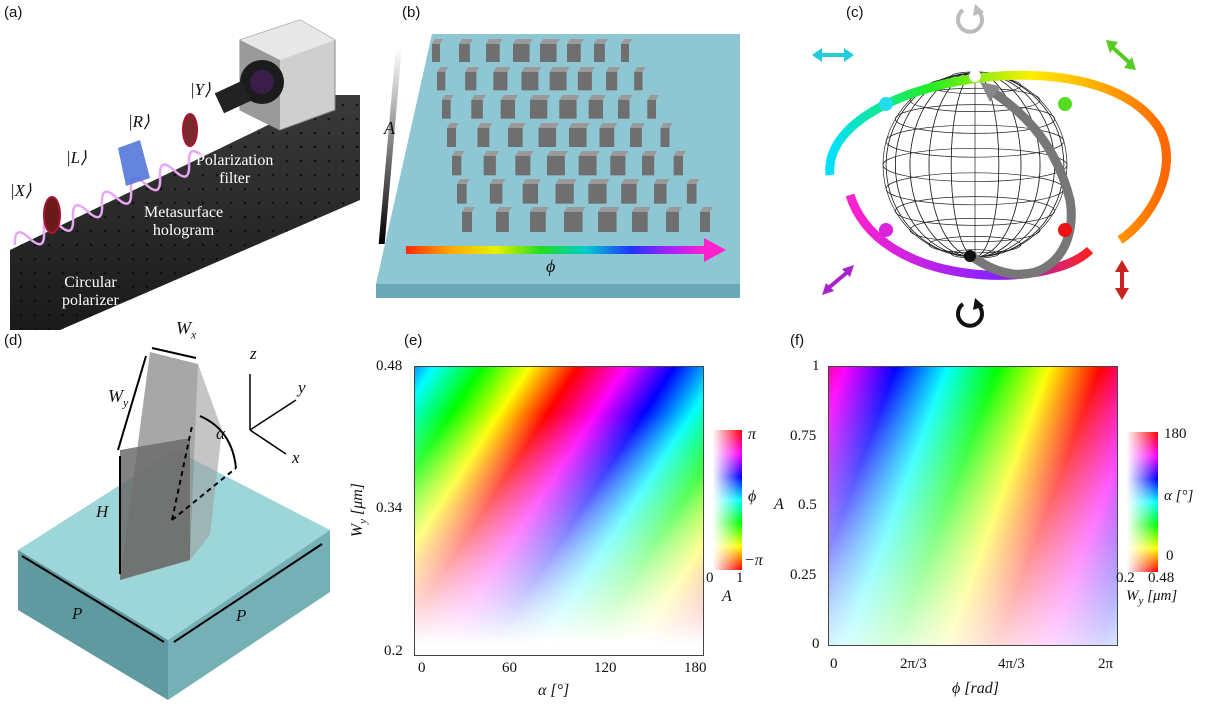 This screenshot has width=1218, height=720. What do you see at coordinates (740, 578) in the screenshot?
I see `e-cbar-x1: 1` at bounding box center [740, 578].